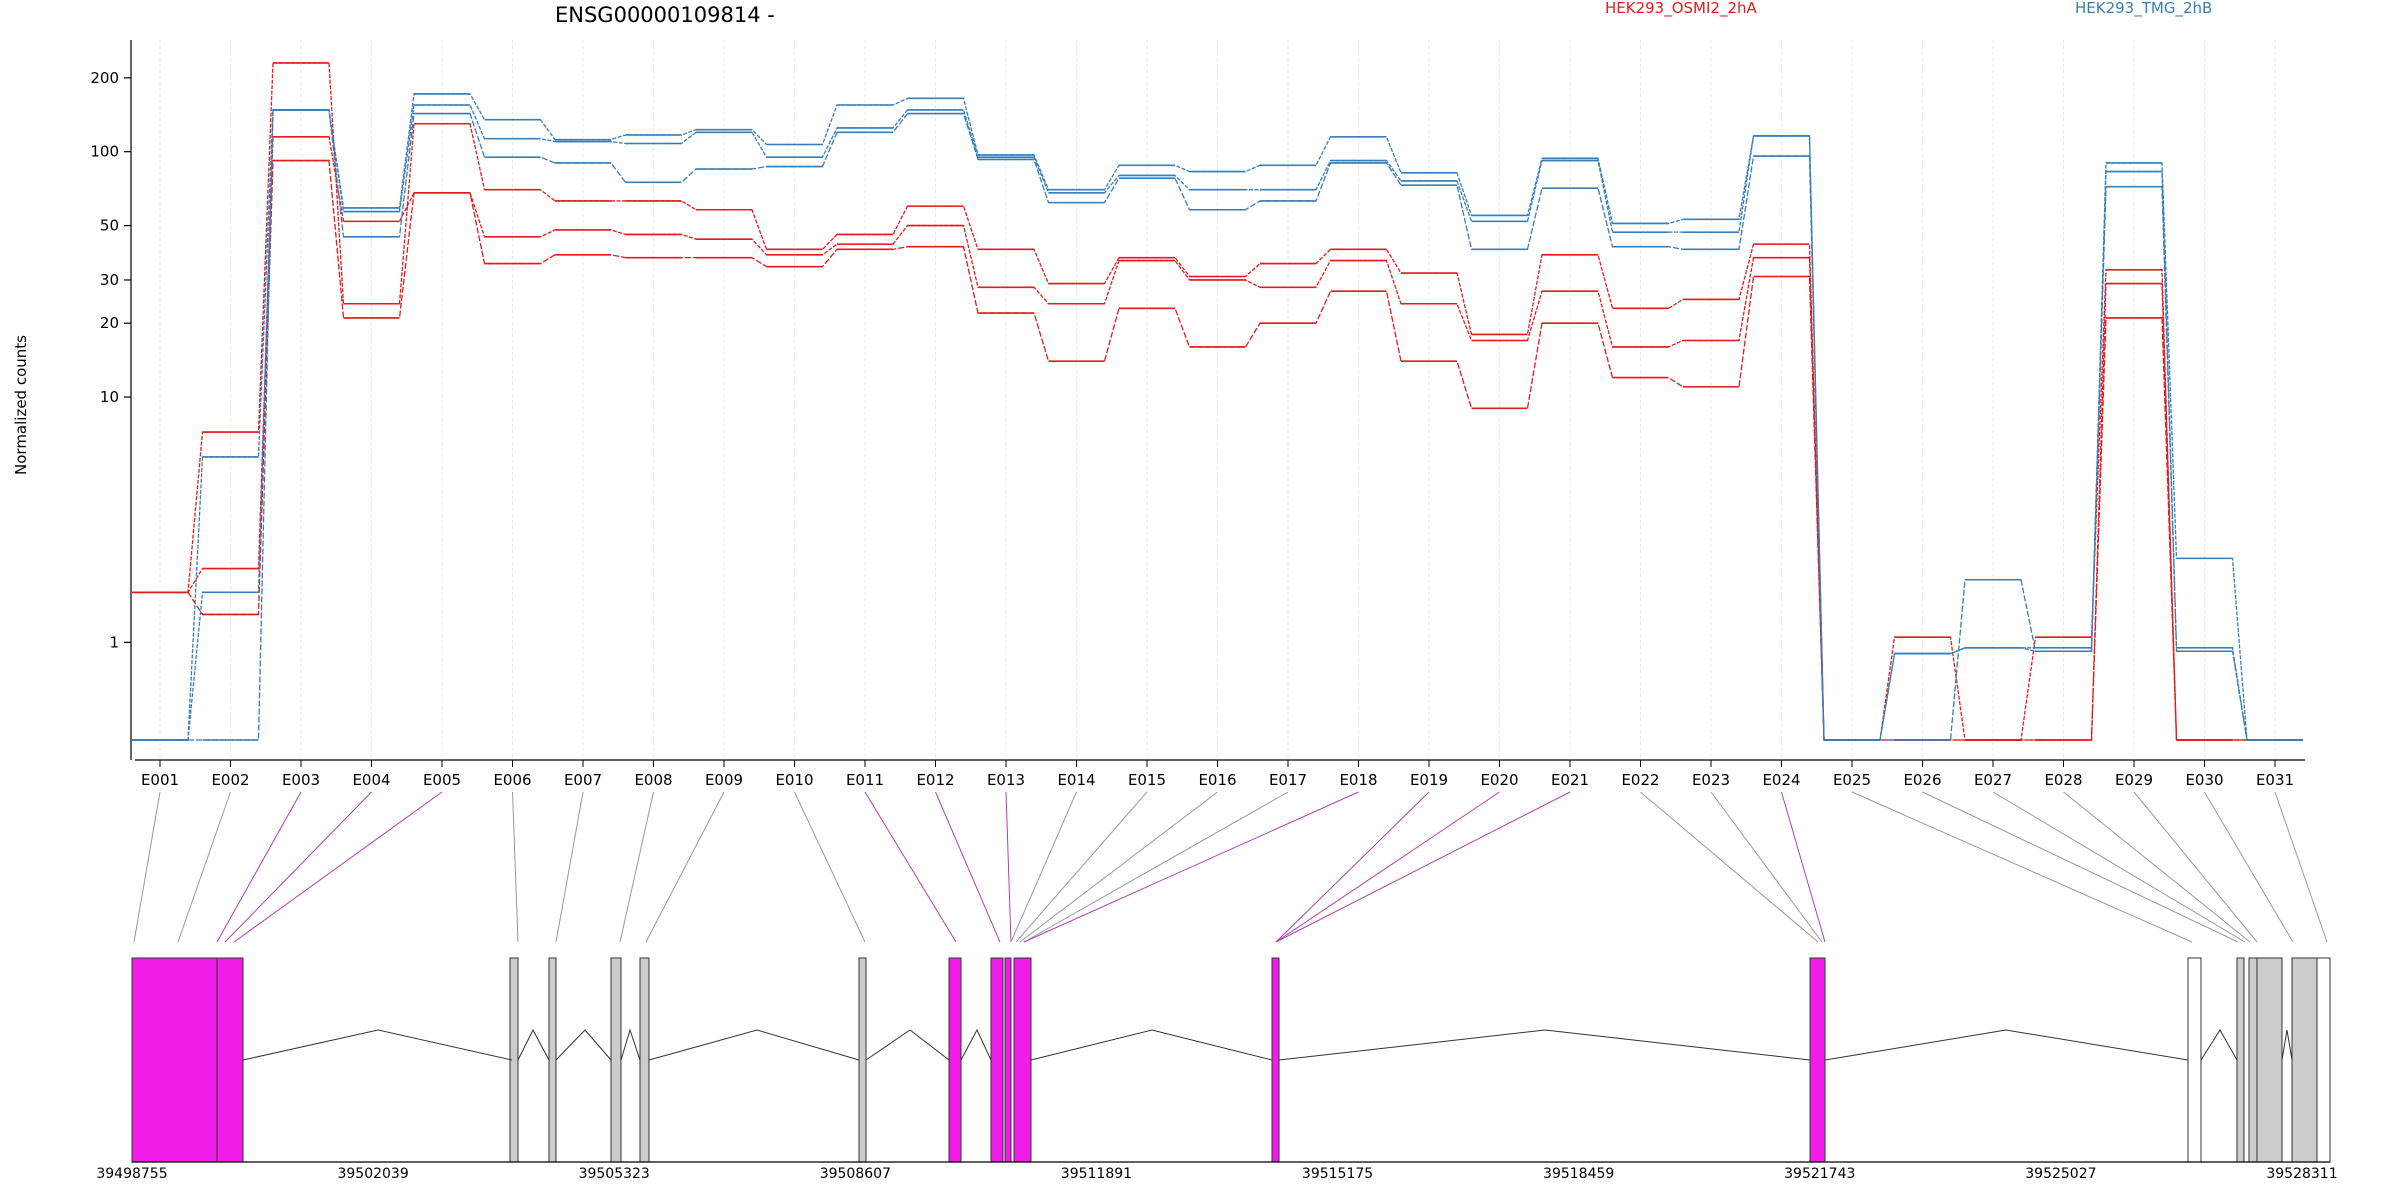 The image size is (2400, 1200). What do you see at coordinates (104, 78) in the screenshot?
I see `y-tick-label: 200` at bounding box center [104, 78].